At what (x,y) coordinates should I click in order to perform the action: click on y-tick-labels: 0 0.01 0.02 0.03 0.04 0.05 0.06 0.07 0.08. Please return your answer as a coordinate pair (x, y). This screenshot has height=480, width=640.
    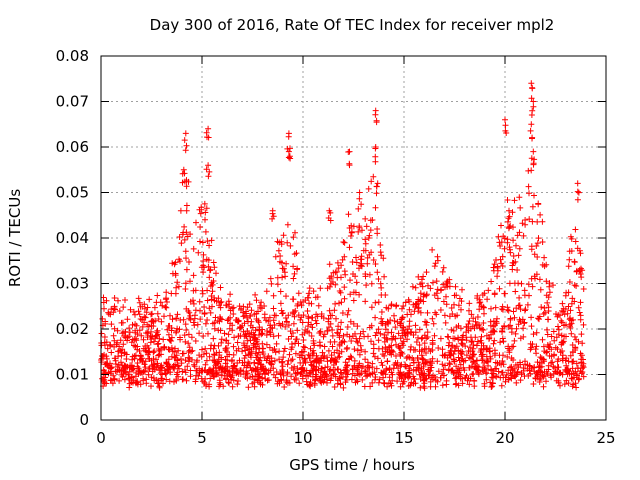
    Looking at the image, I should click on (72, 238).